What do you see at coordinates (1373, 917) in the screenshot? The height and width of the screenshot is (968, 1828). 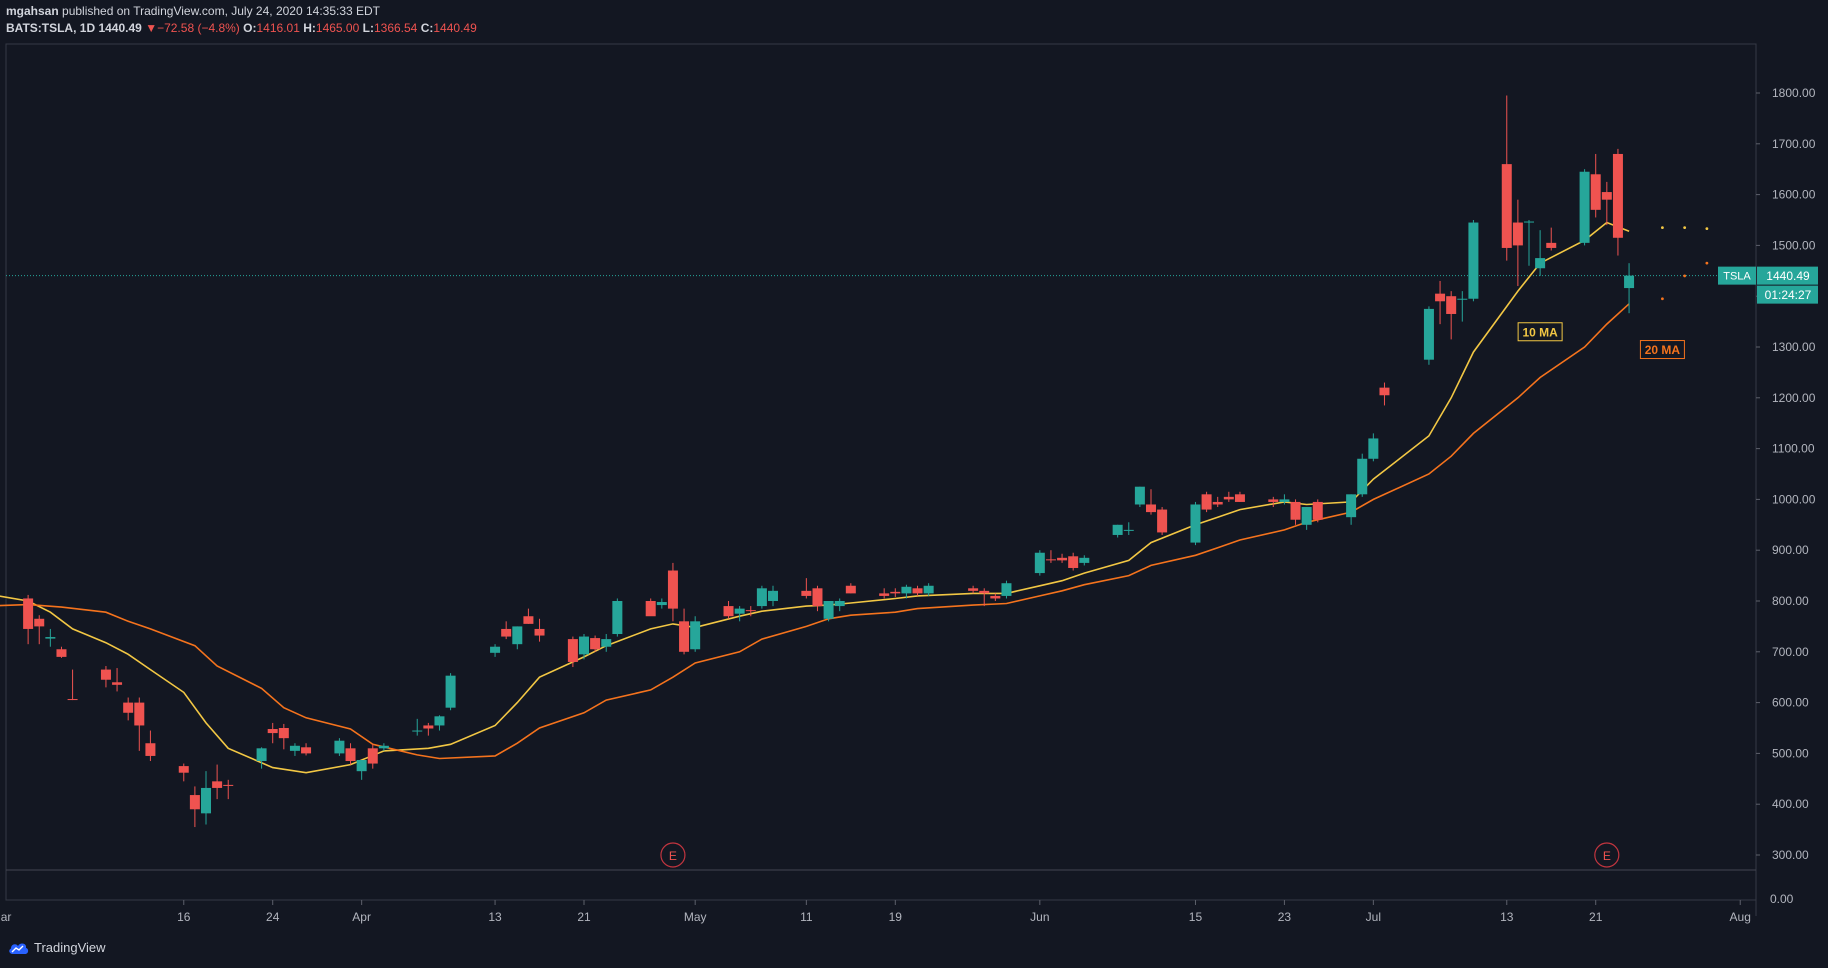 I see `x-tick-label: Jul` at bounding box center [1373, 917].